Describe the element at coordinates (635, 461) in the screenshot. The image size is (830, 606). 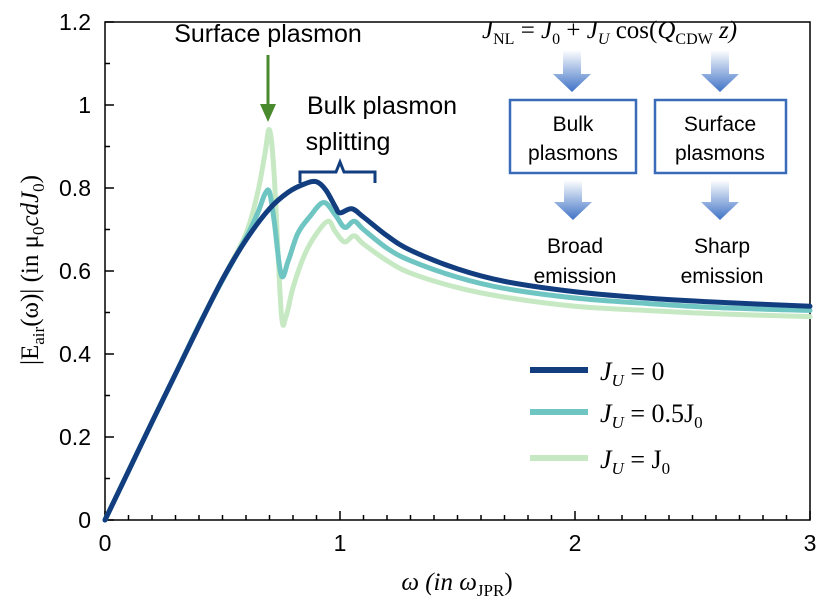
I see `legend-label-ju1: JU = J0` at that location.